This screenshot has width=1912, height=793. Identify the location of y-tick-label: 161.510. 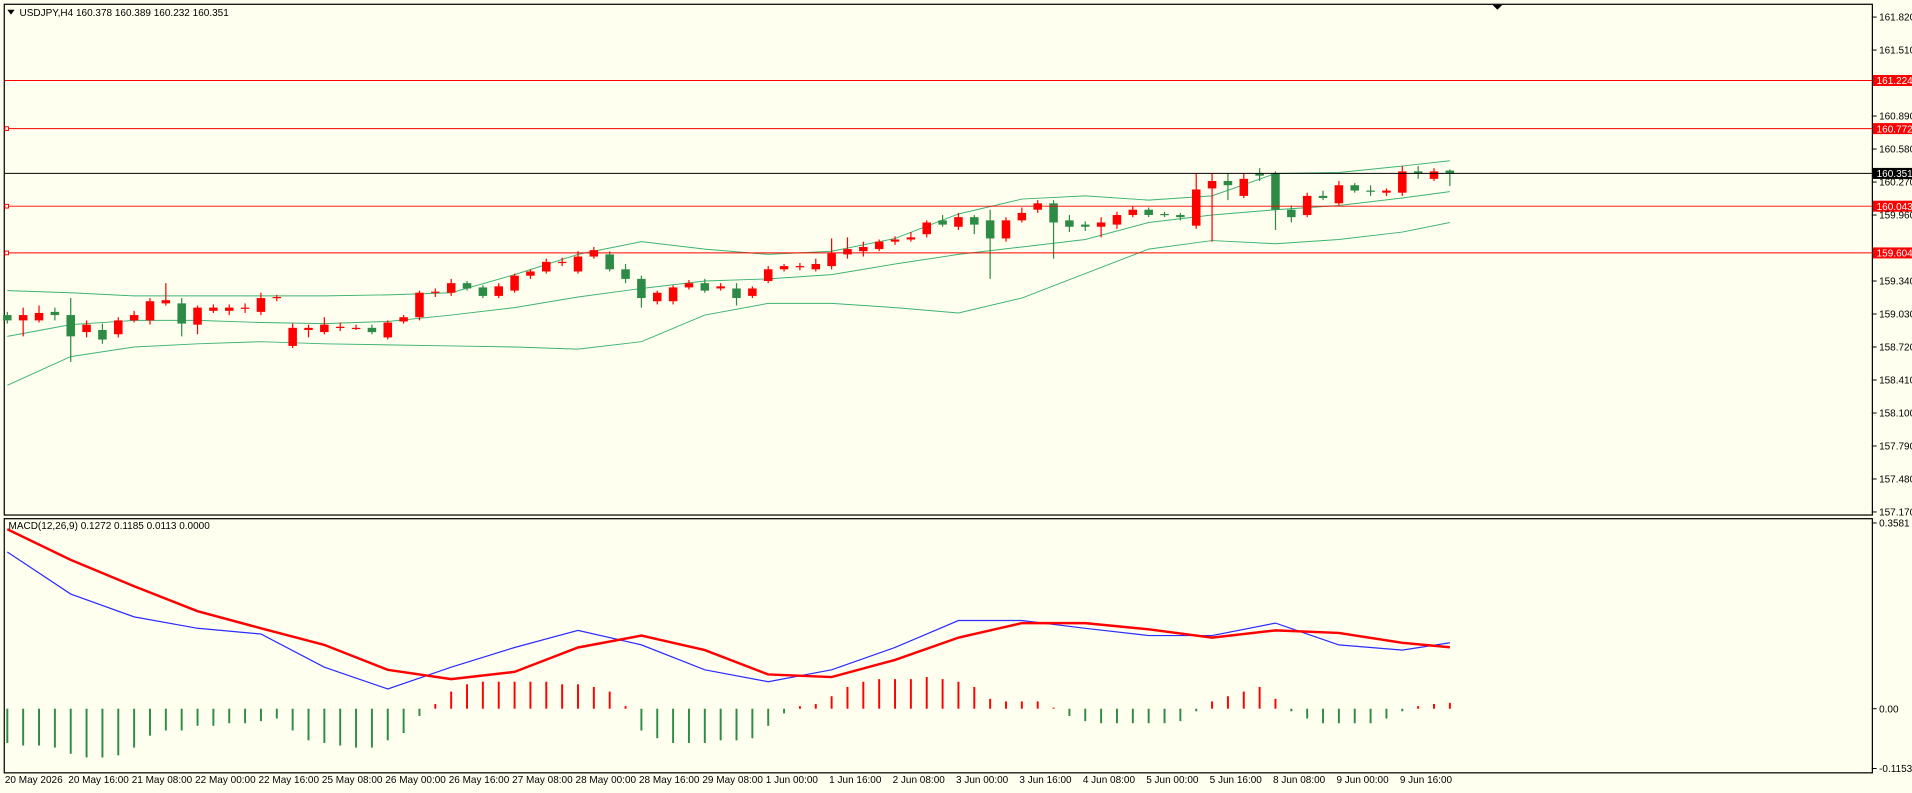
(1895, 51).